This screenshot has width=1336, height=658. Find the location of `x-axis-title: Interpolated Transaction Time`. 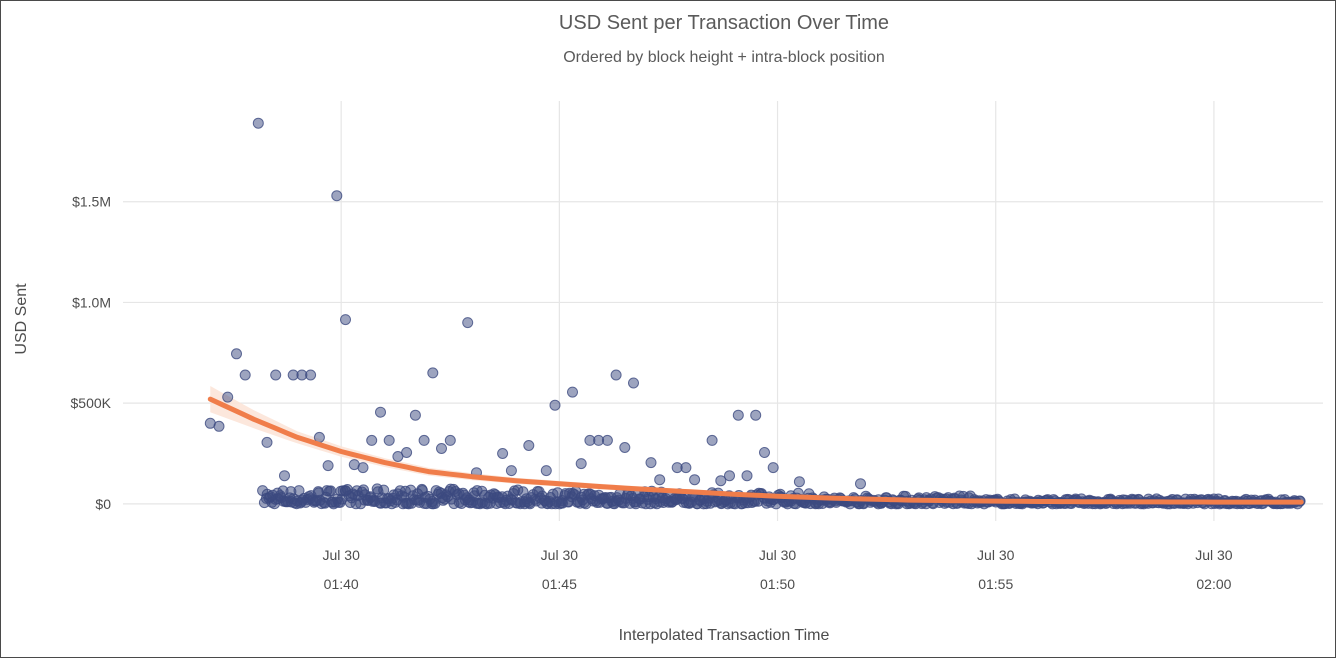

x-axis-title: Interpolated Transaction Time is located at coordinates (724, 635).